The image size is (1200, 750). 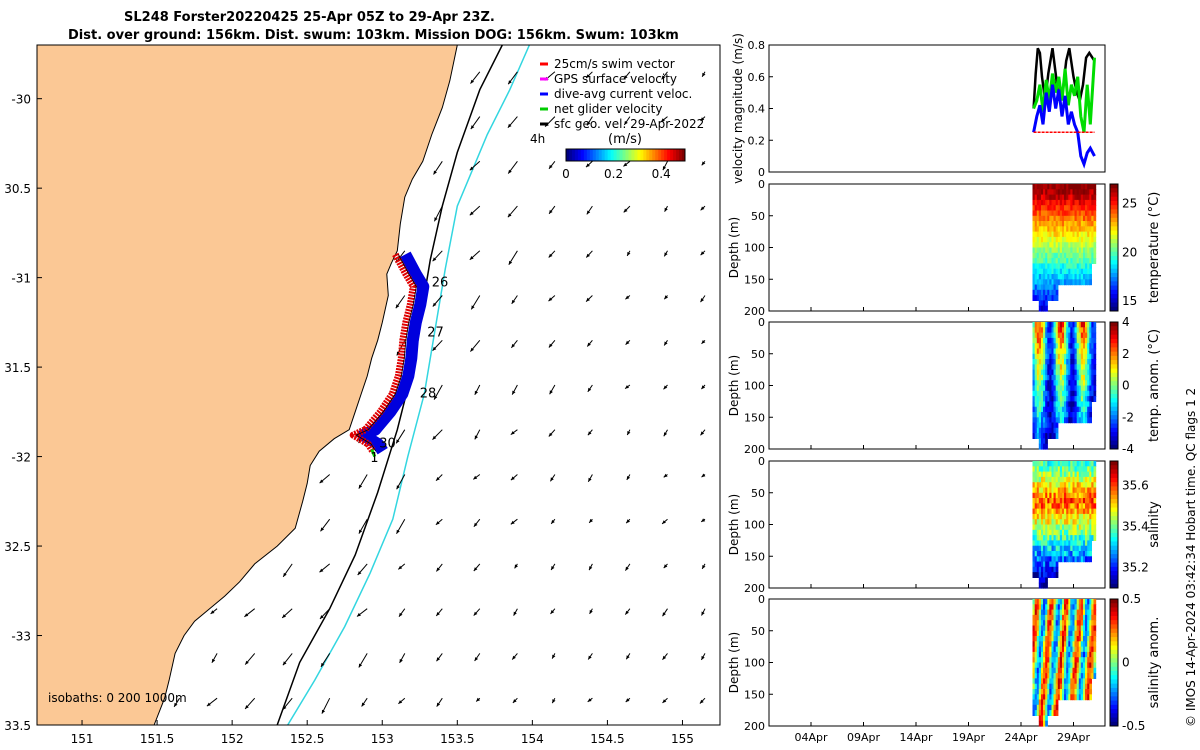 What do you see at coordinates (758, 493) in the screenshot?
I see `depth-tick-label: 50` at bounding box center [758, 493].